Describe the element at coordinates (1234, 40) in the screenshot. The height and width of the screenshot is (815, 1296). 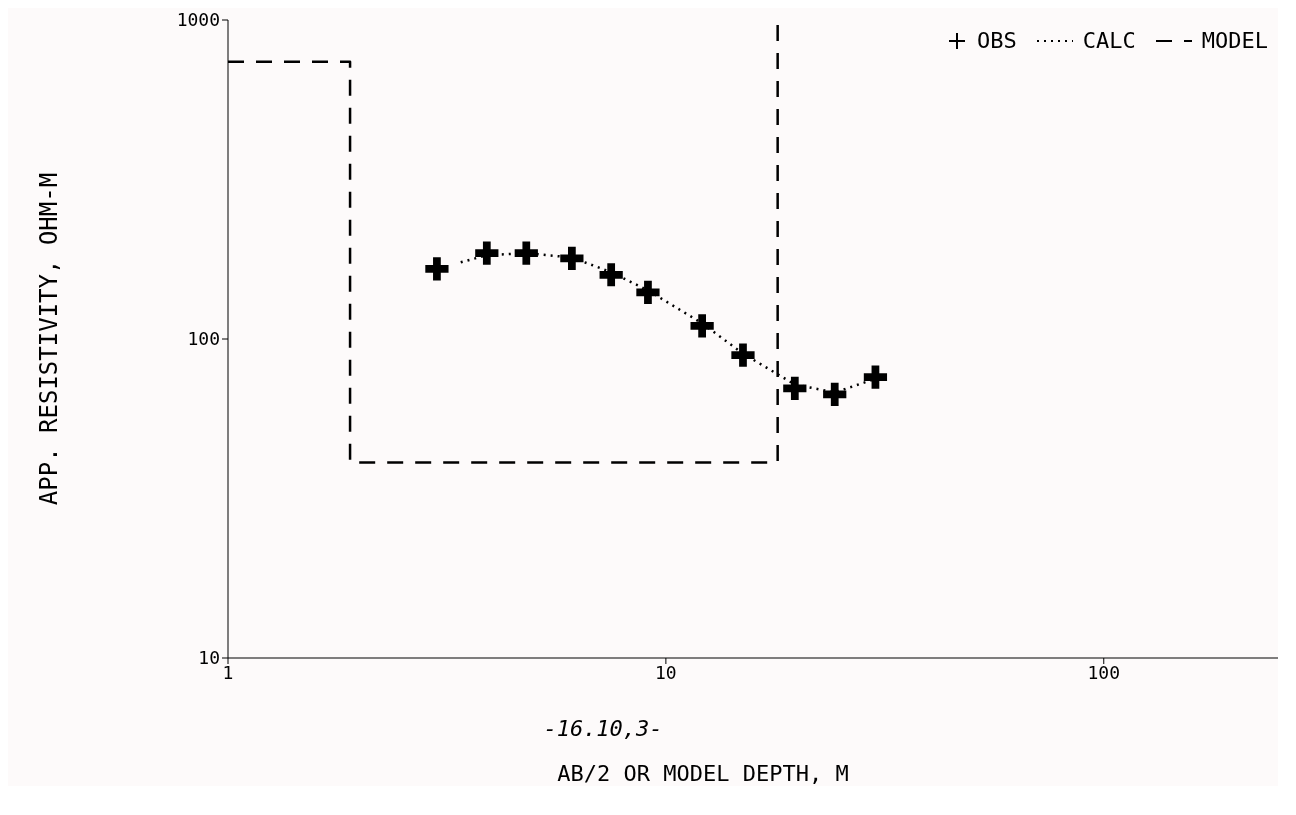
I see `legend-label: MODEL` at that location.